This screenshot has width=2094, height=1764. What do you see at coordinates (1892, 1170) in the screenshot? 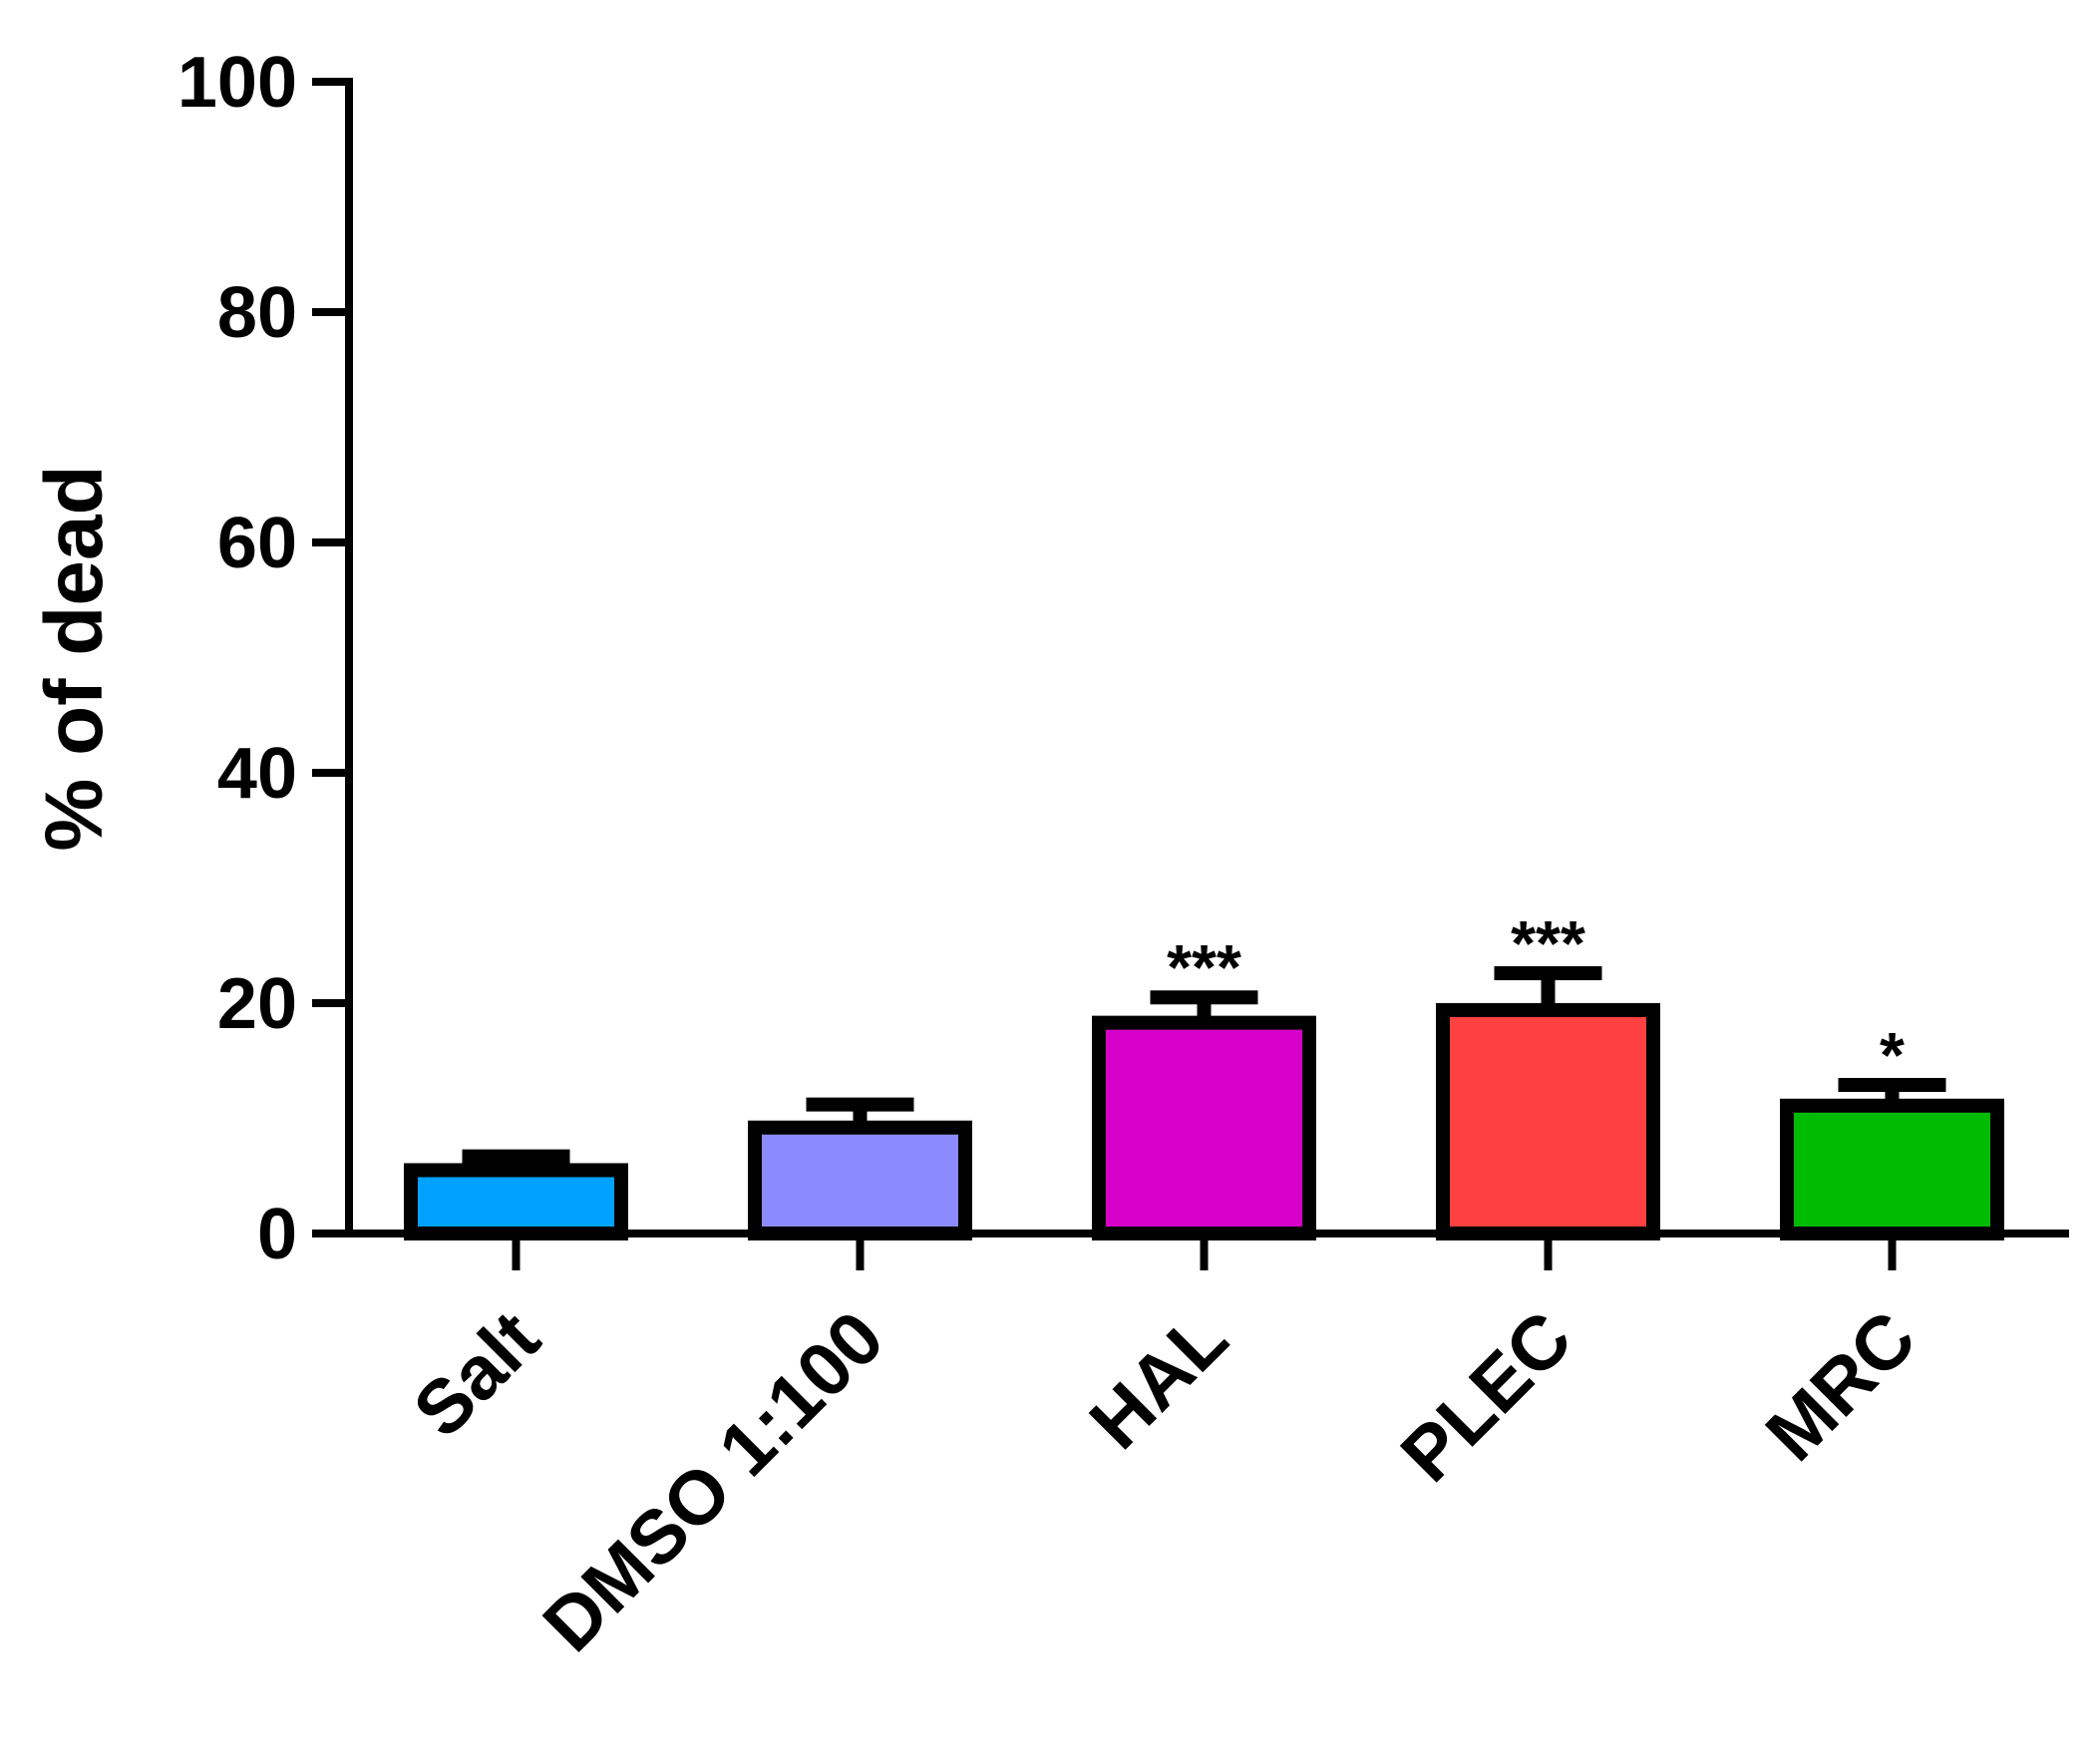
I see `bar-mrc` at bounding box center [1892, 1170].